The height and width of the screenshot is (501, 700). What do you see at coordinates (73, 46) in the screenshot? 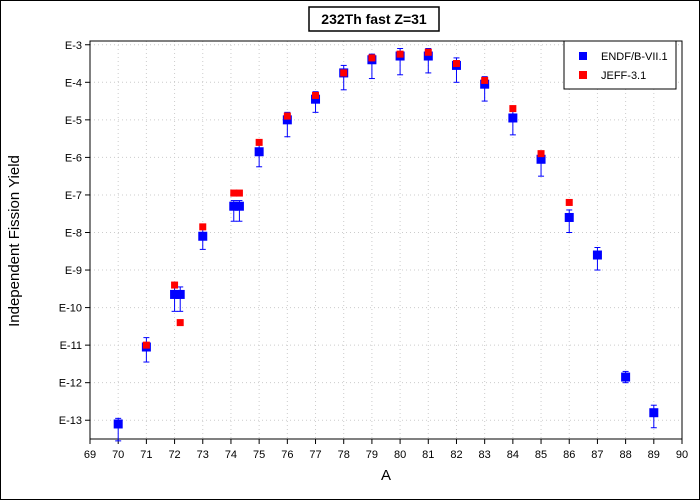
I see `y-tick-label: E-3` at bounding box center [73, 46].